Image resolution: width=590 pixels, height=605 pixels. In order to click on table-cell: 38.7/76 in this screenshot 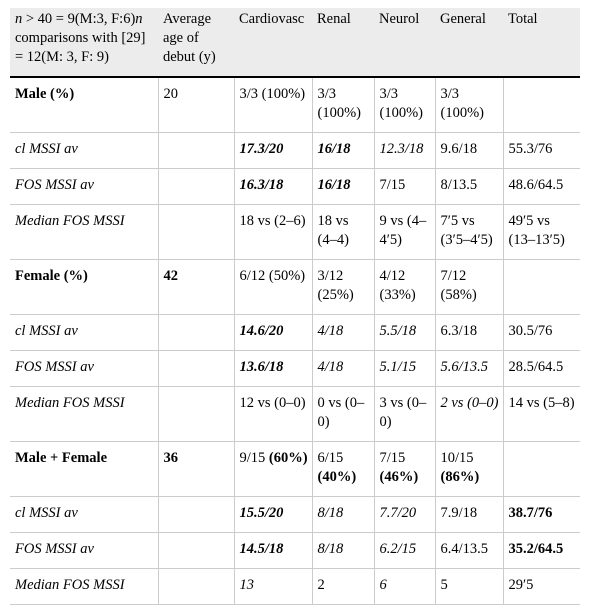, I will do `click(541, 514)`.